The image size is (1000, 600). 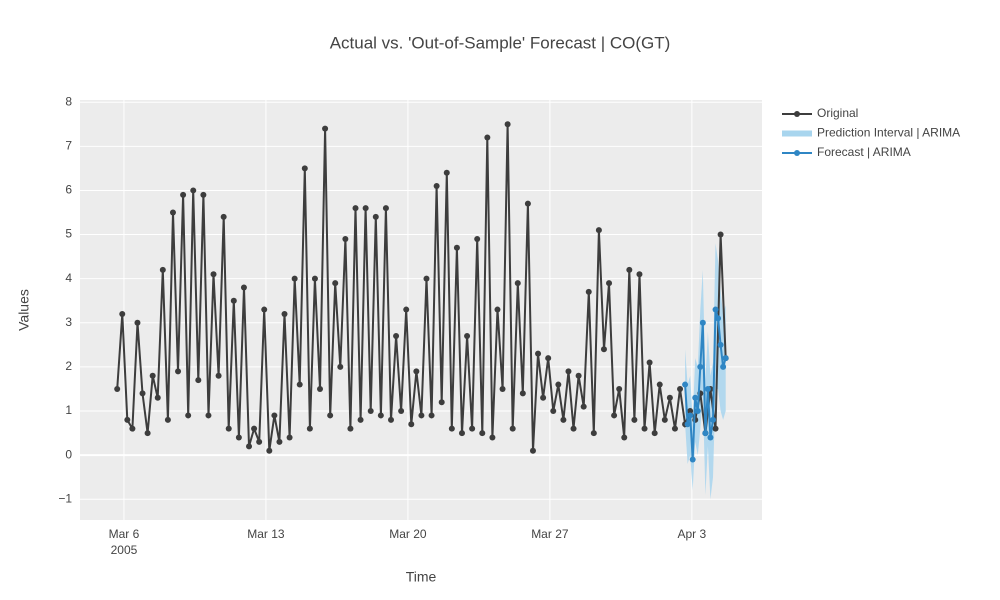 I want to click on y-tick-label: 0, so click(x=68, y=454).